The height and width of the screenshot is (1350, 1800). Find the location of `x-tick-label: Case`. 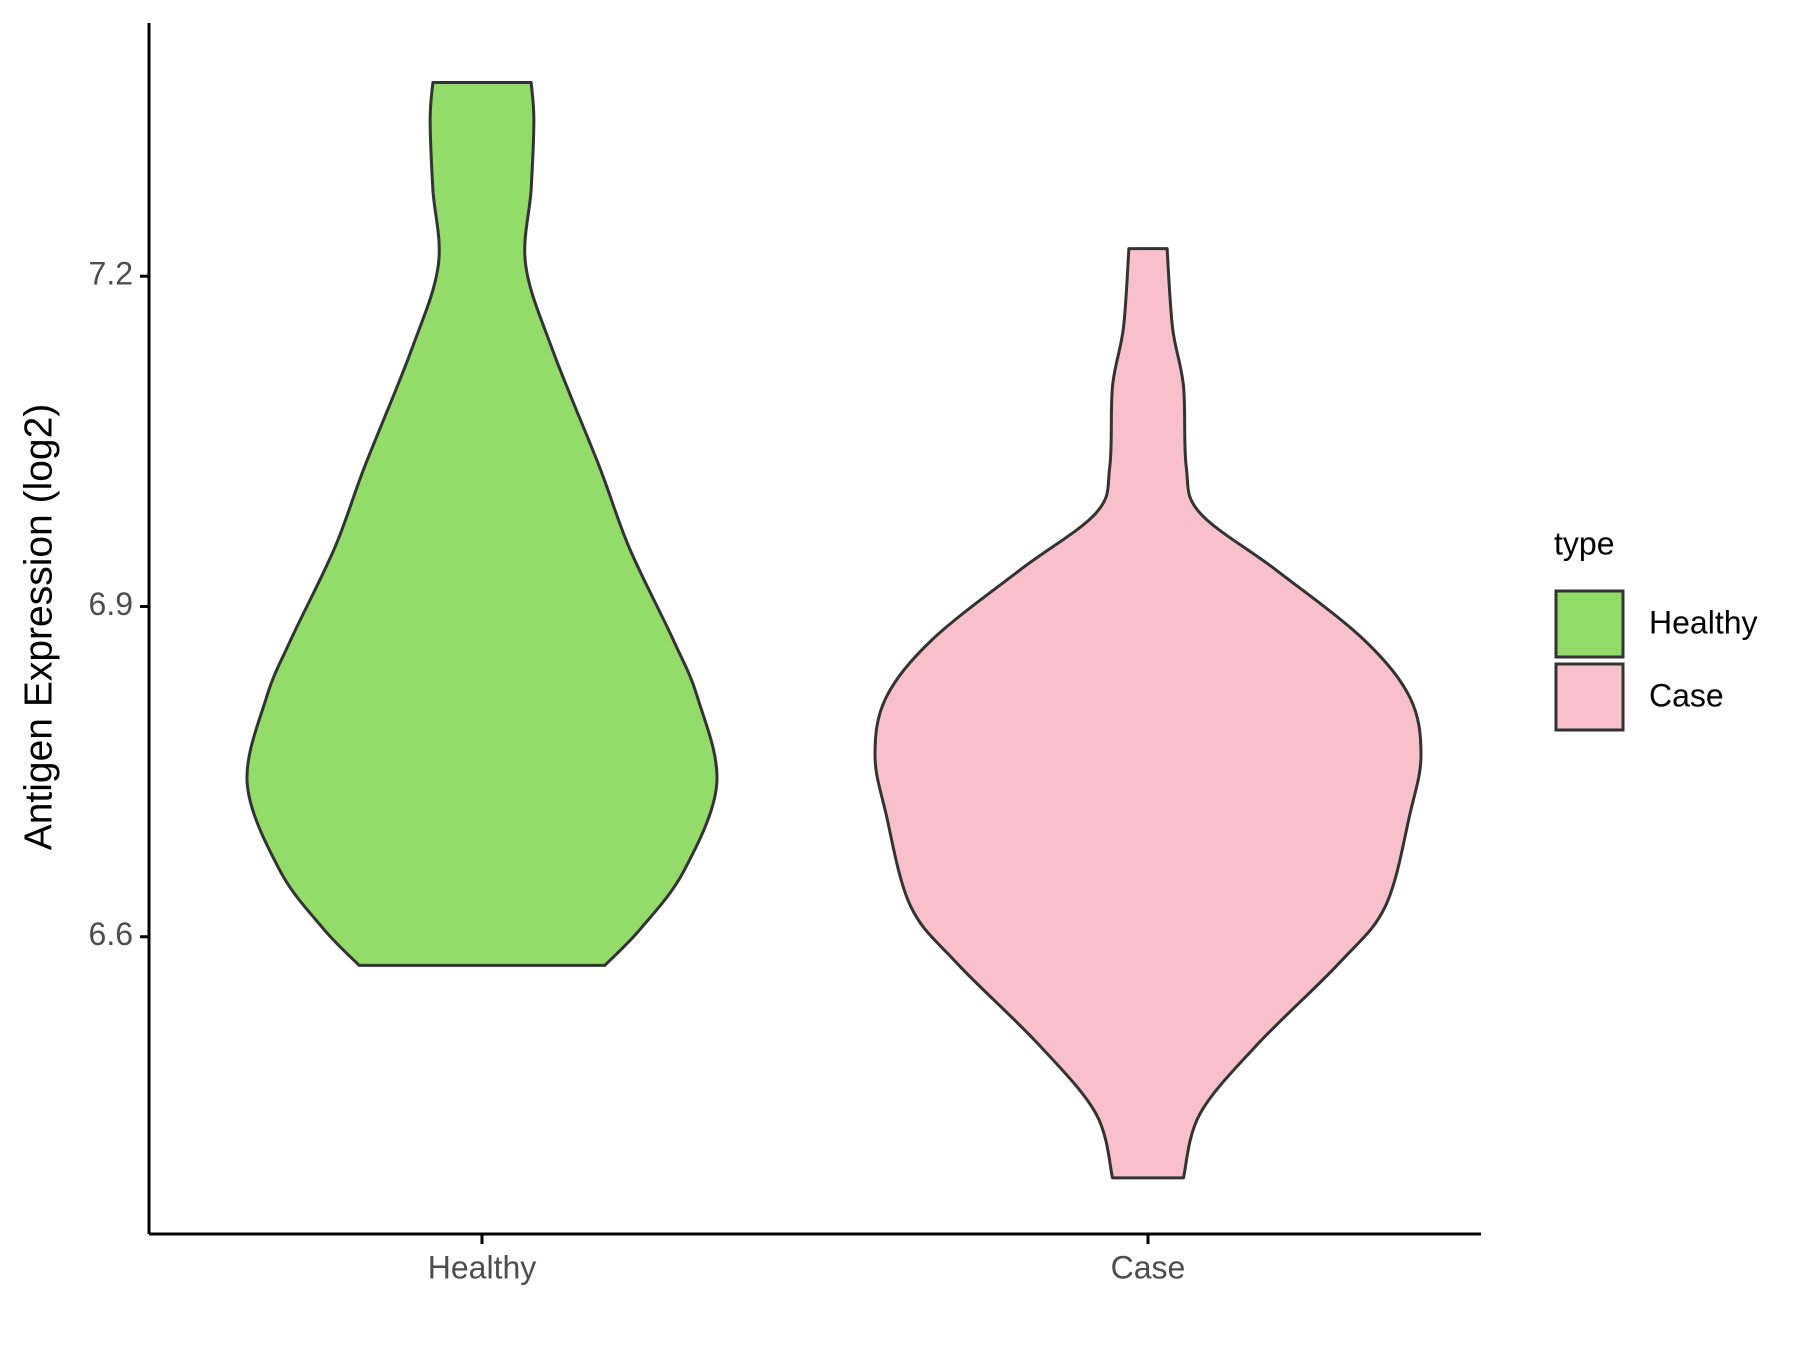

x-tick-label: Case is located at coordinates (1148, 1267).